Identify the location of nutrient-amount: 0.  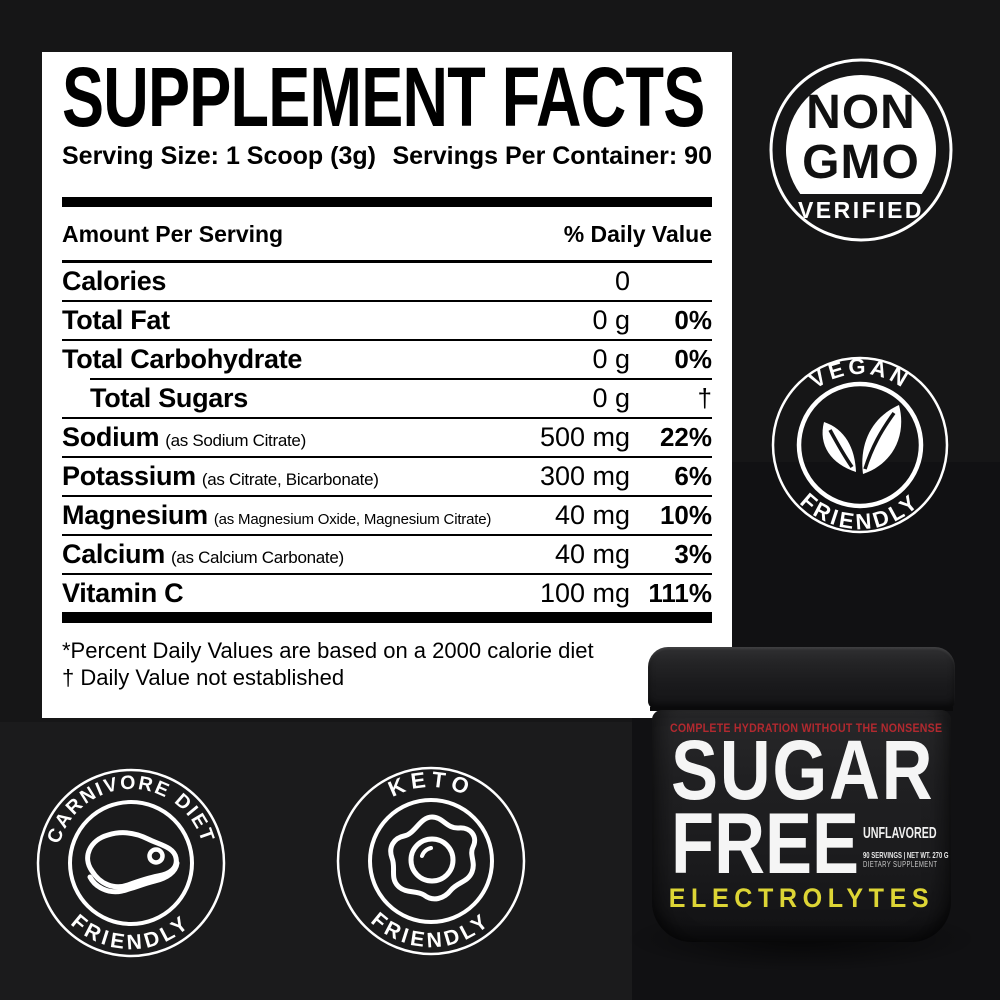
(622, 281).